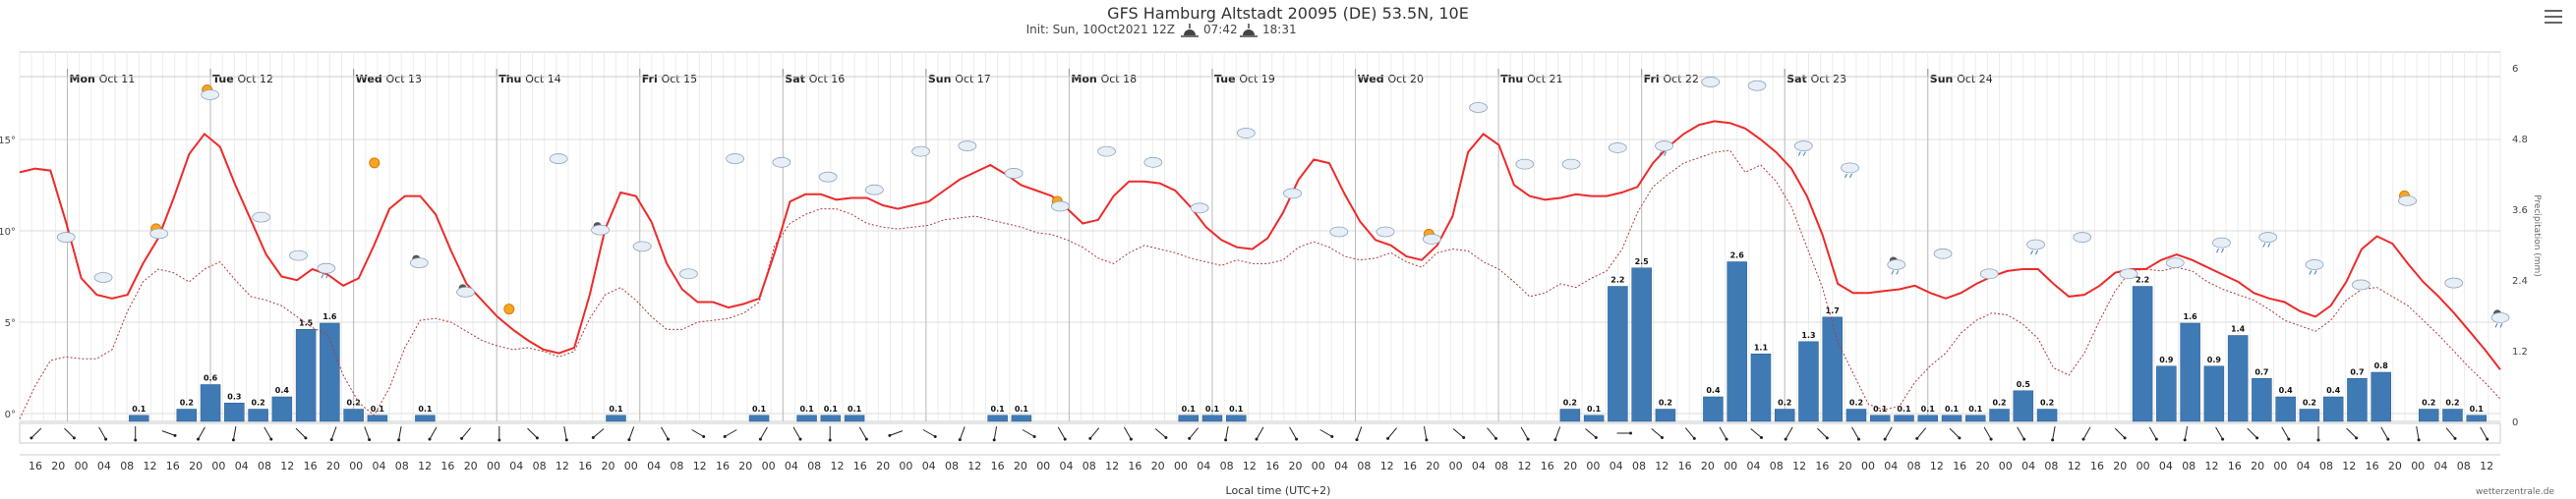 Image resolution: width=2576 pixels, height=499 pixels. I want to click on moon-rain-icon, so click(1896, 265).